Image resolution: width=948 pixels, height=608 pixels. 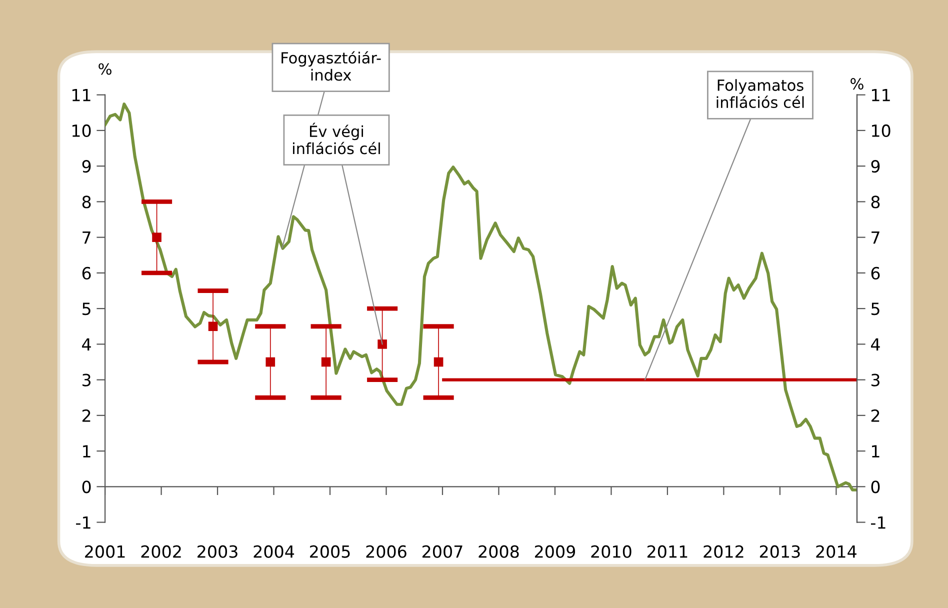 What do you see at coordinates (86, 415) in the screenshot?
I see `y-tick-label: 2` at bounding box center [86, 415].